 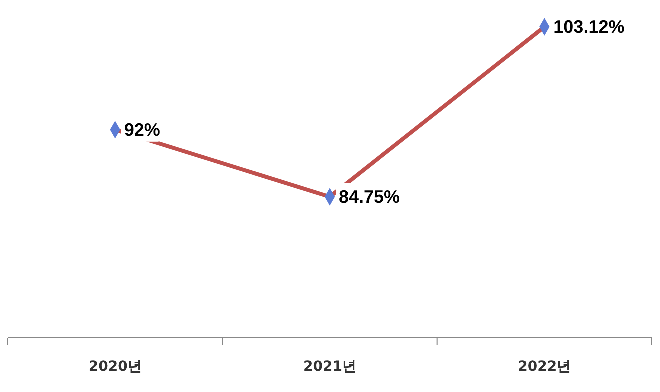 I want to click on x-tick-label: 2021년, so click(x=330, y=367).